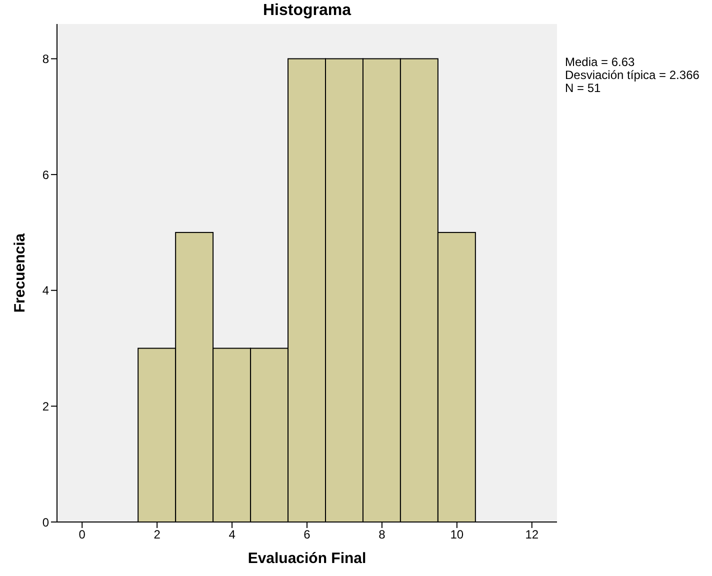 This screenshot has width=712, height=576. What do you see at coordinates (382, 535) in the screenshot?
I see `x-tick-label: 8` at bounding box center [382, 535].